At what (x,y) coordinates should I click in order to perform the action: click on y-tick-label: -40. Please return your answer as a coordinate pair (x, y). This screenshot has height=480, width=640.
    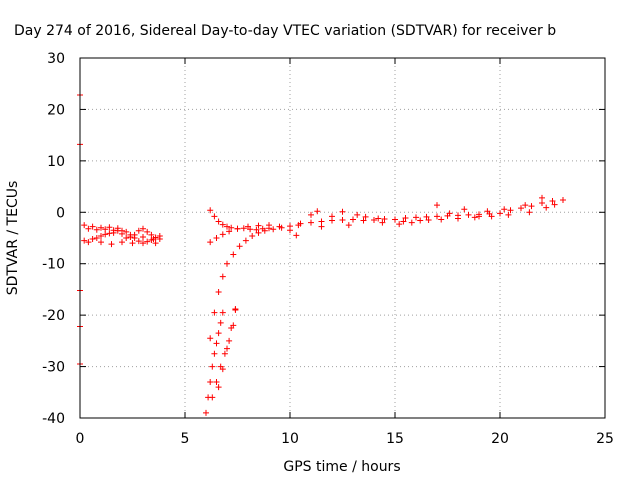
    Looking at the image, I should click on (53, 419).